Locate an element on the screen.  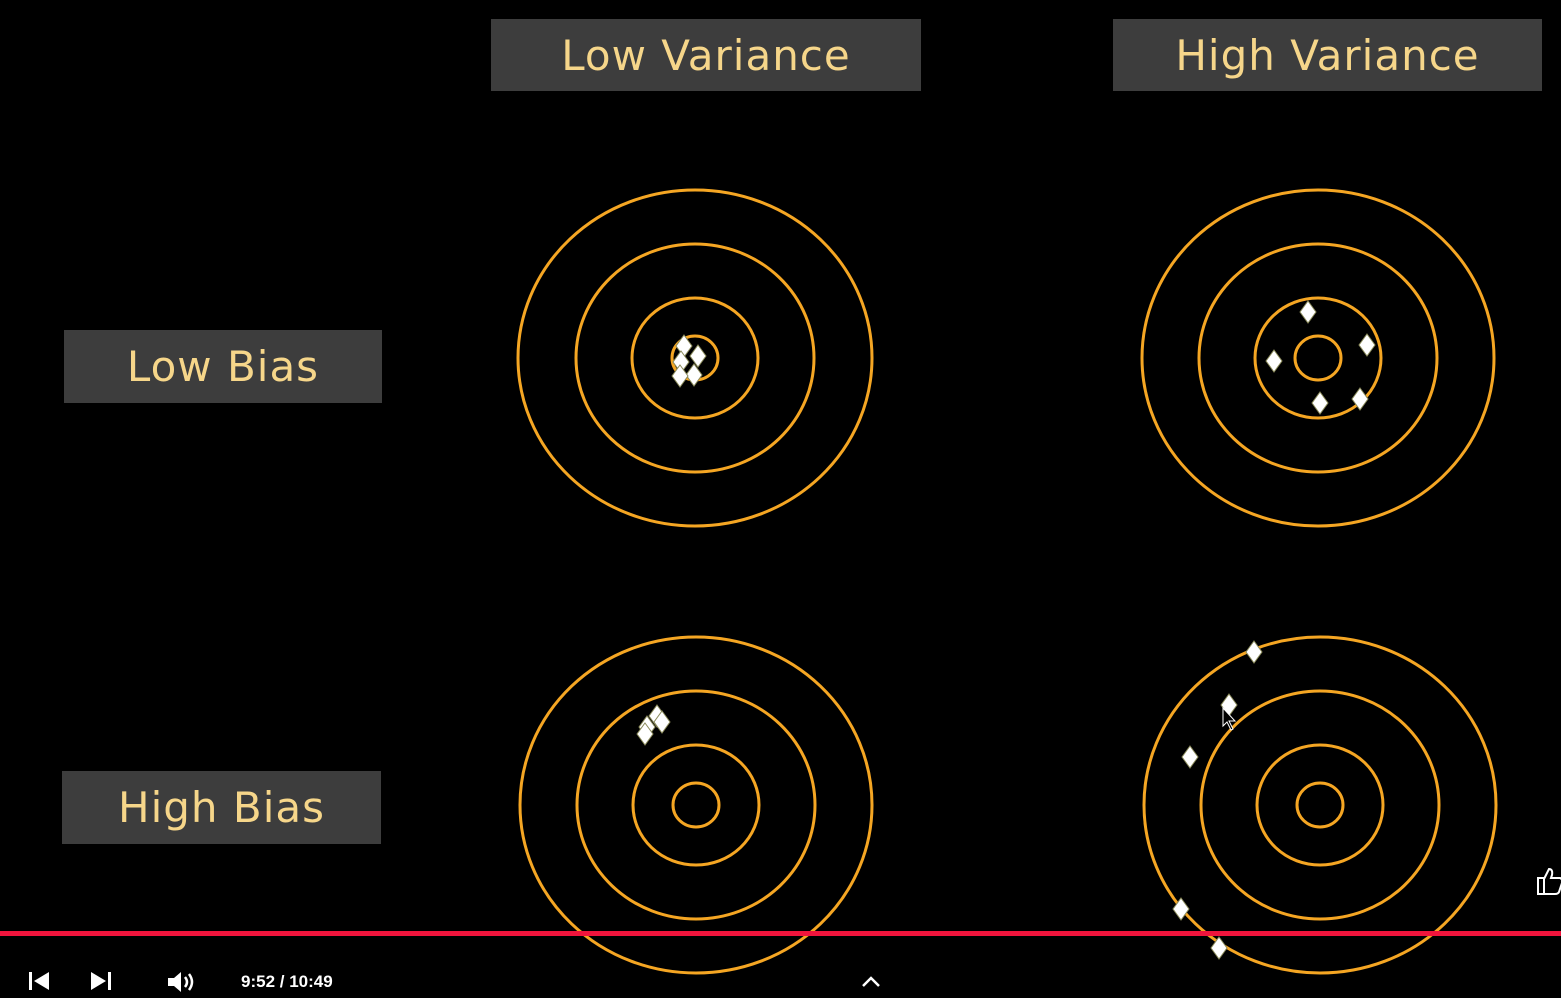
target-high-bias-high-variance is located at coordinates (1320, 805).